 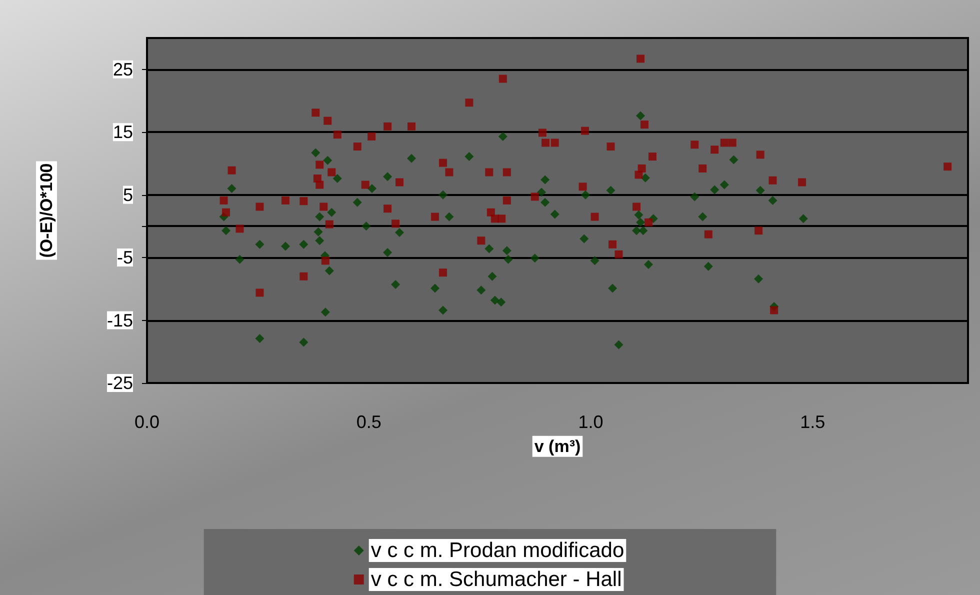 What do you see at coordinates (147, 422) in the screenshot?
I see `x-tick-label: 0.0` at bounding box center [147, 422].